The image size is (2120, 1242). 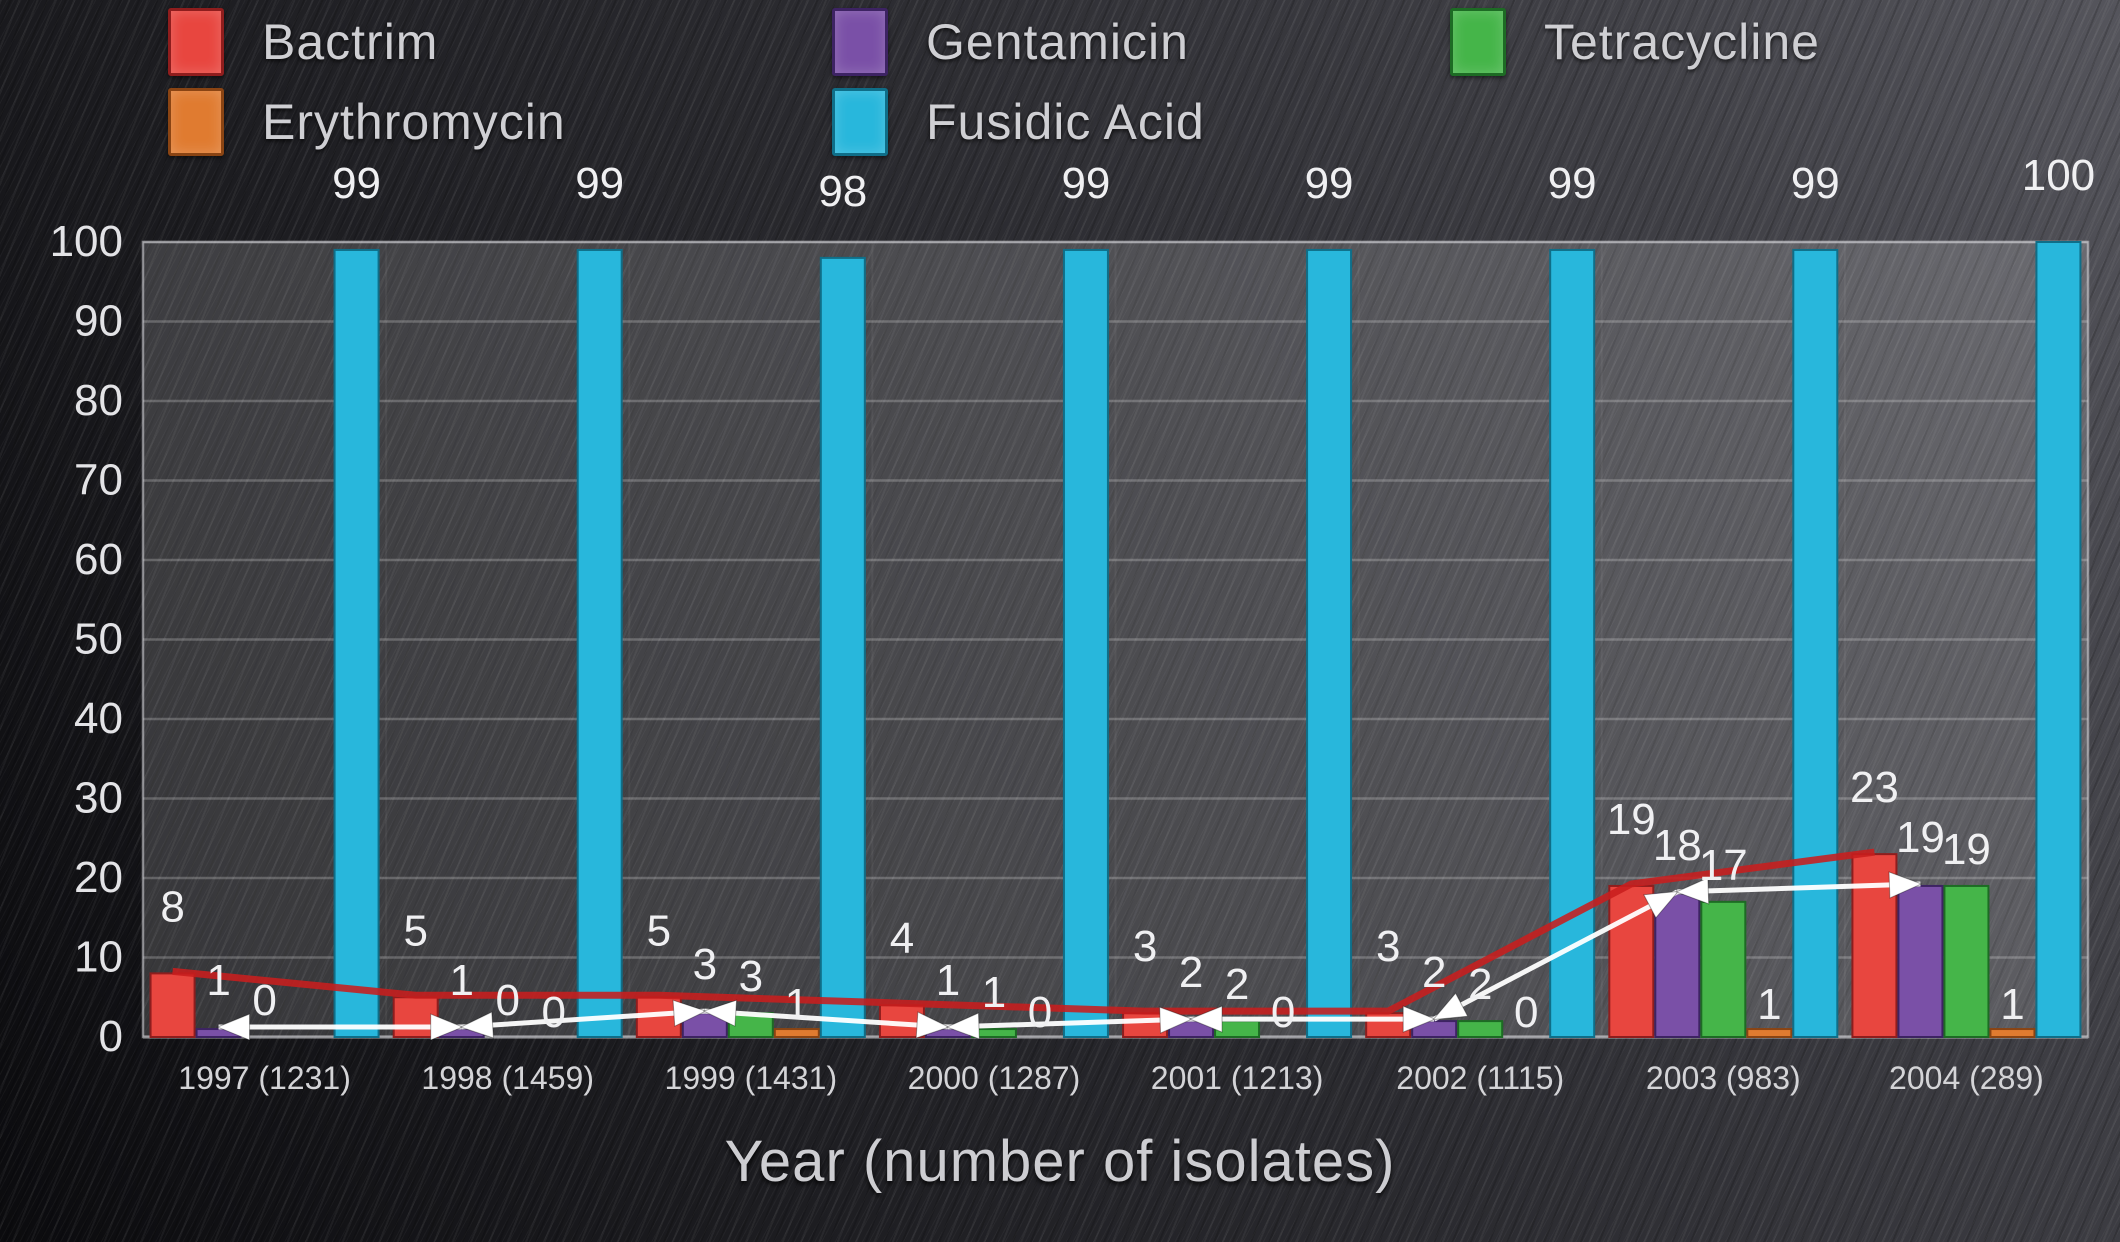 What do you see at coordinates (98, 400) in the screenshot?
I see `y-tick-label: 80` at bounding box center [98, 400].